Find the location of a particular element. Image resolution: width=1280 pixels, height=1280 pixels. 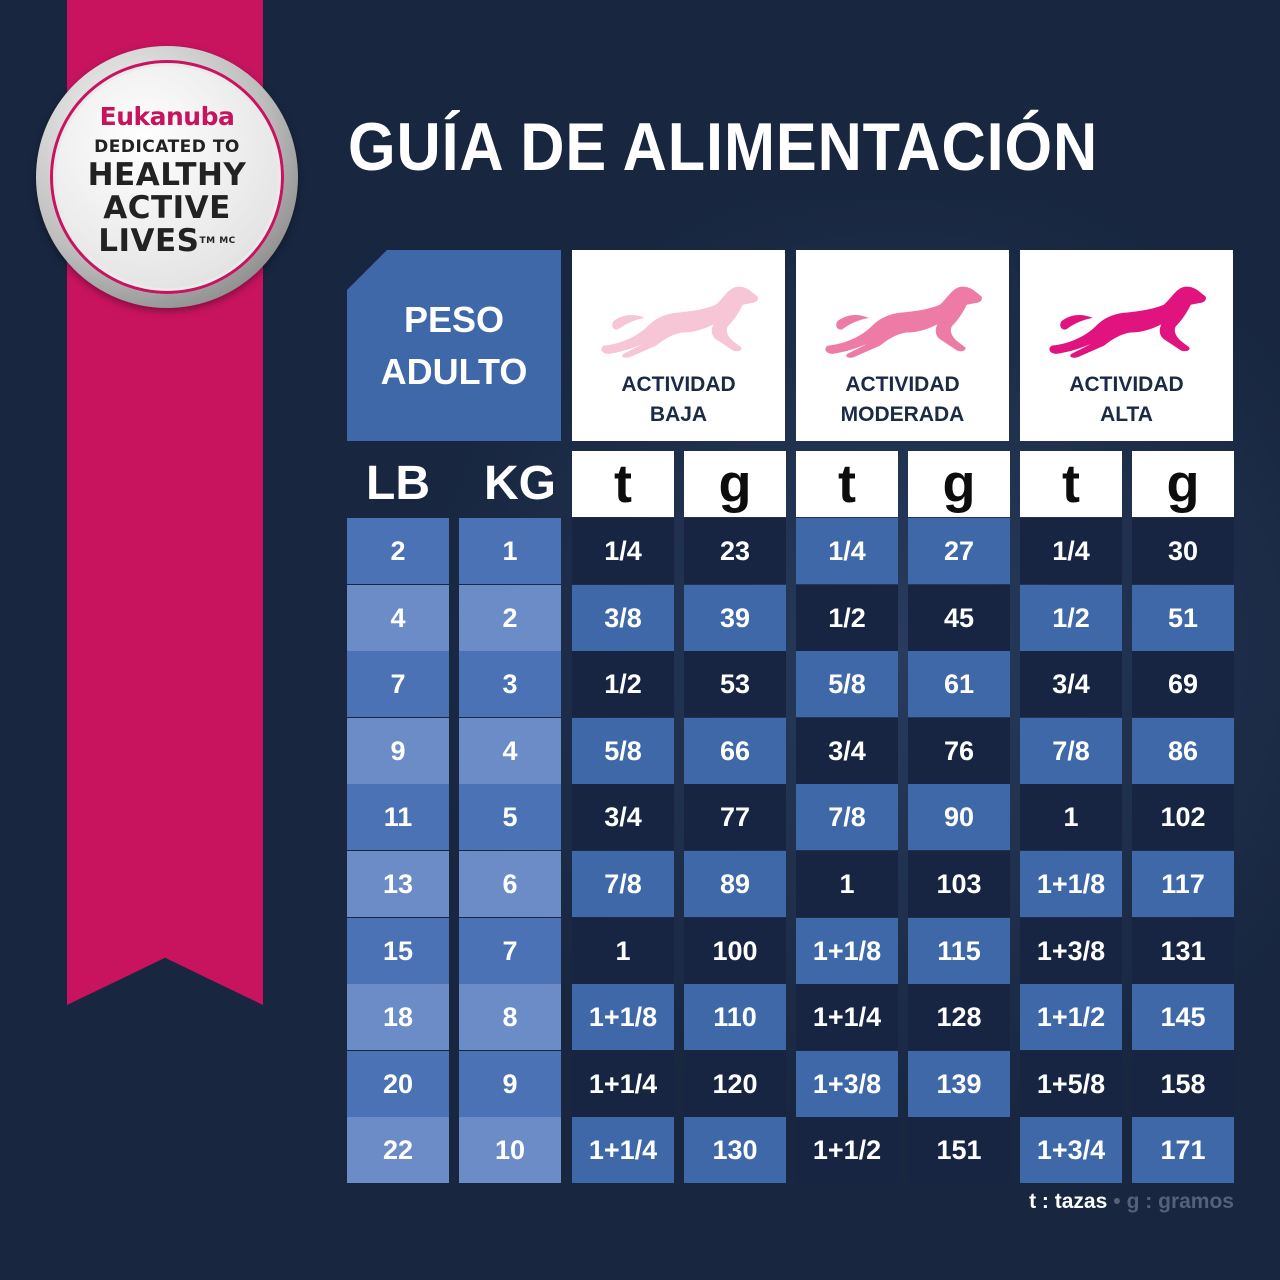

legend: t : tazas • g : gramos is located at coordinates (1131, 1202).